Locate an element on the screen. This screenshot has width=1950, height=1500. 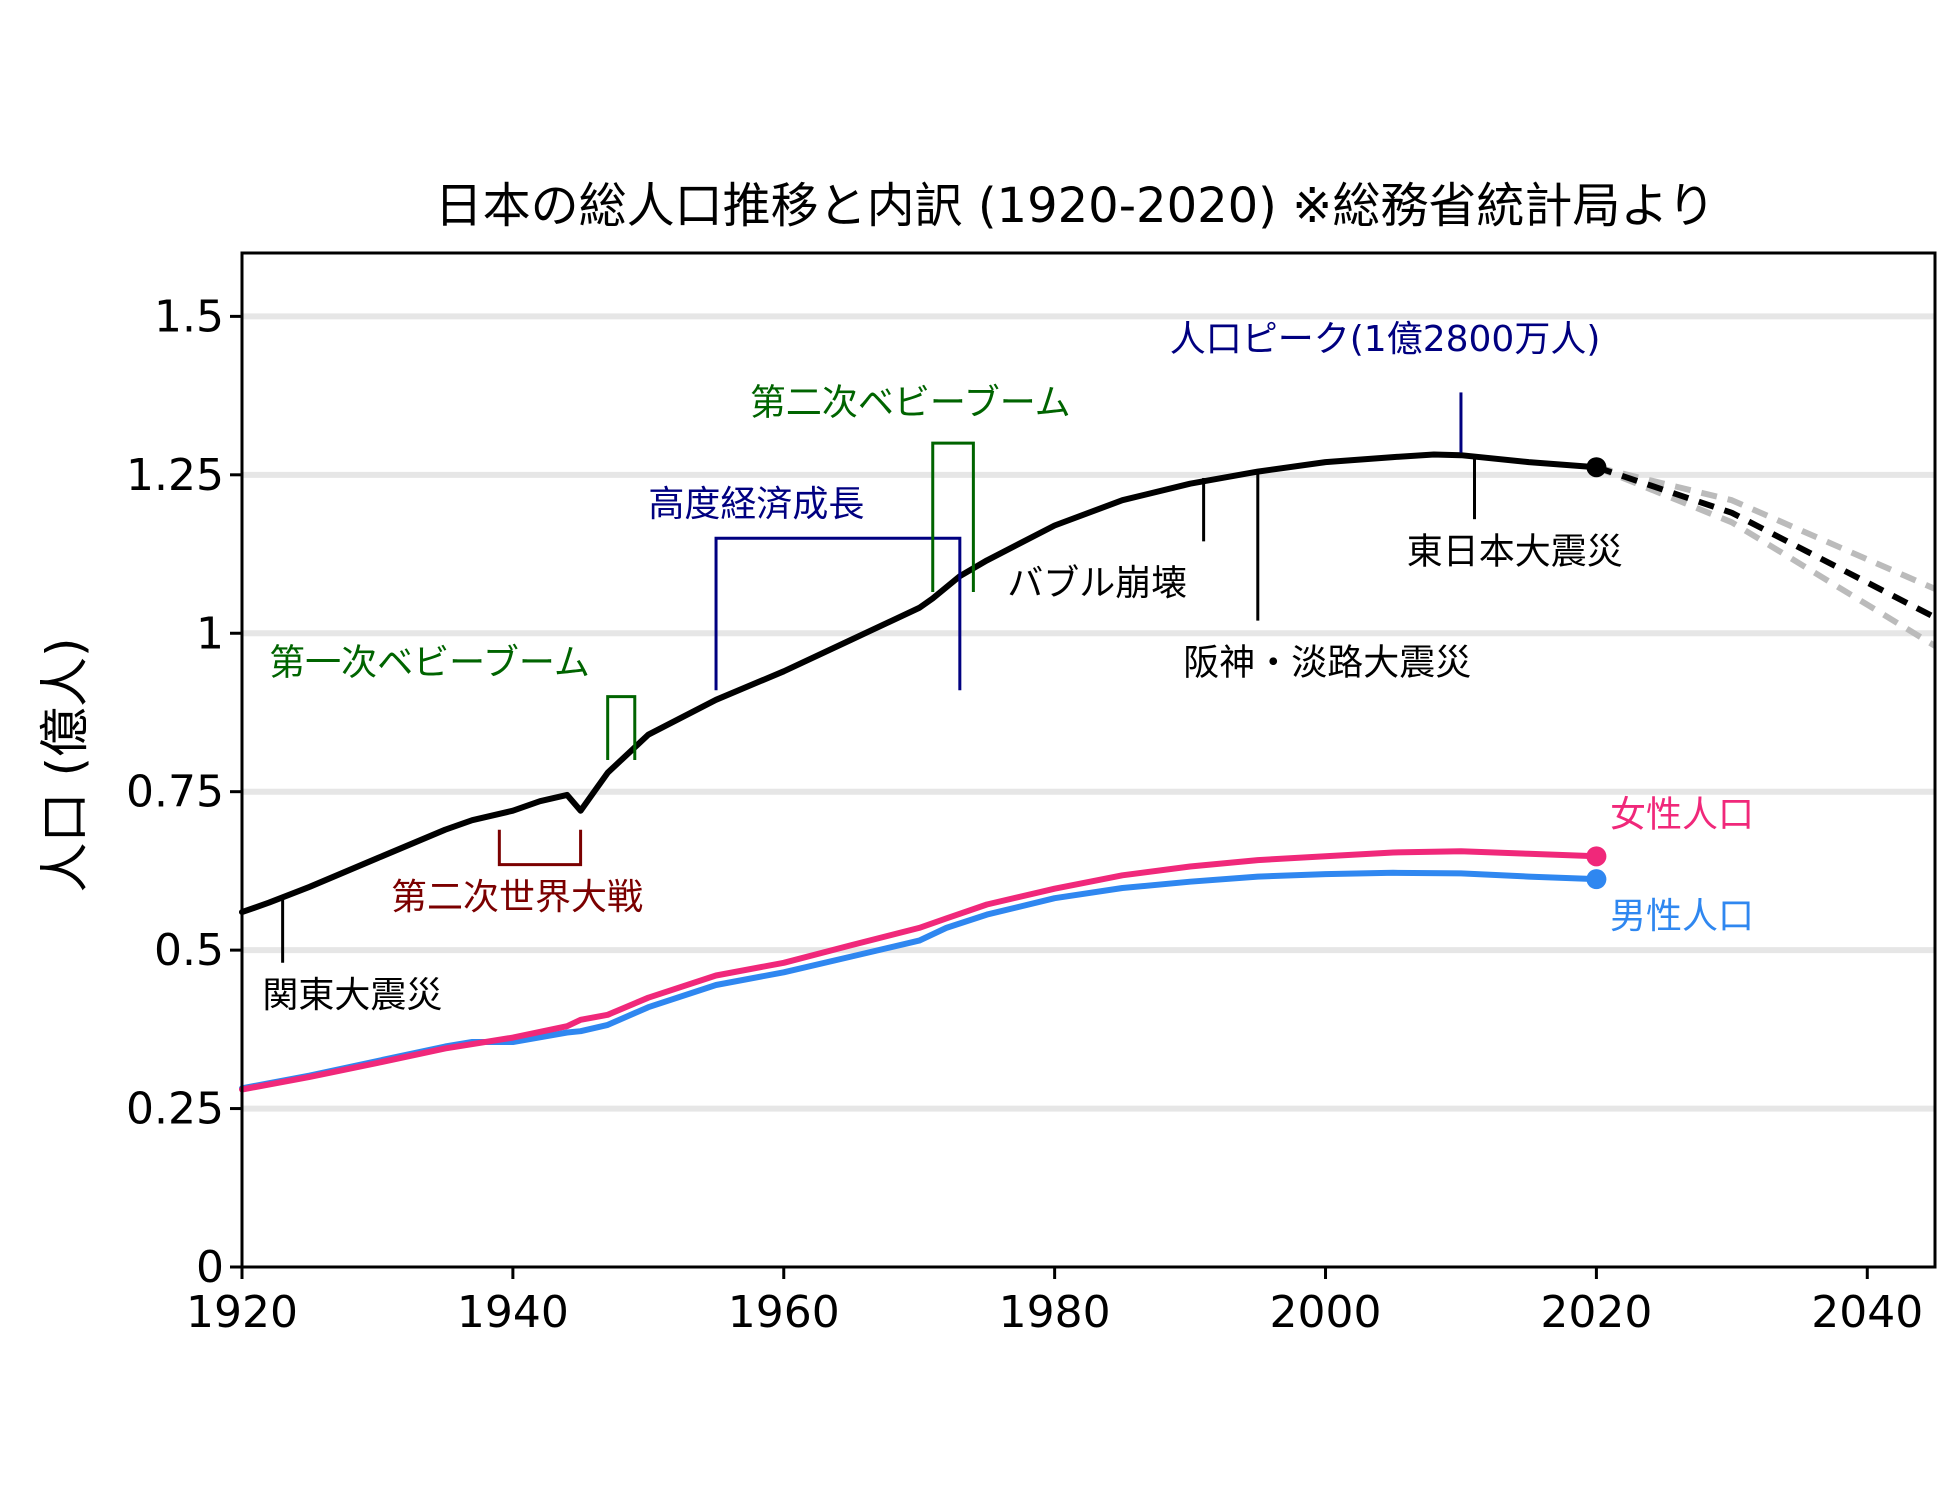
annotation-label: 東日本大震災 is located at coordinates (1515, 552).